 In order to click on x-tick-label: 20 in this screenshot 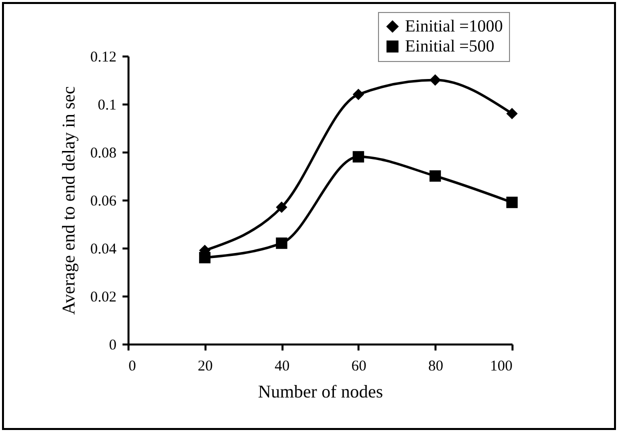, I will do `click(205, 366)`.